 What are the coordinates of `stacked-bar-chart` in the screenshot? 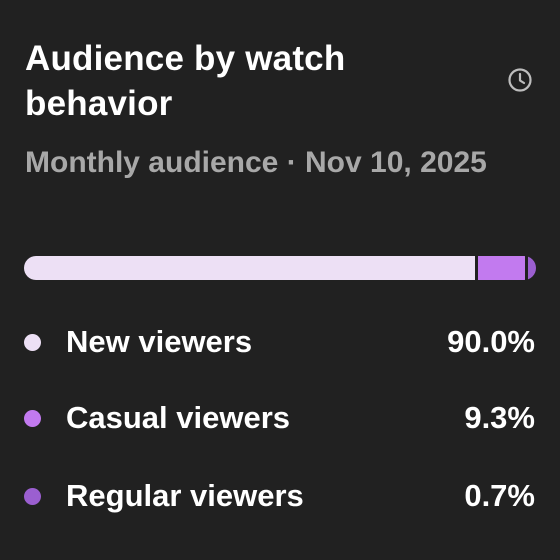 It's located at (280, 268).